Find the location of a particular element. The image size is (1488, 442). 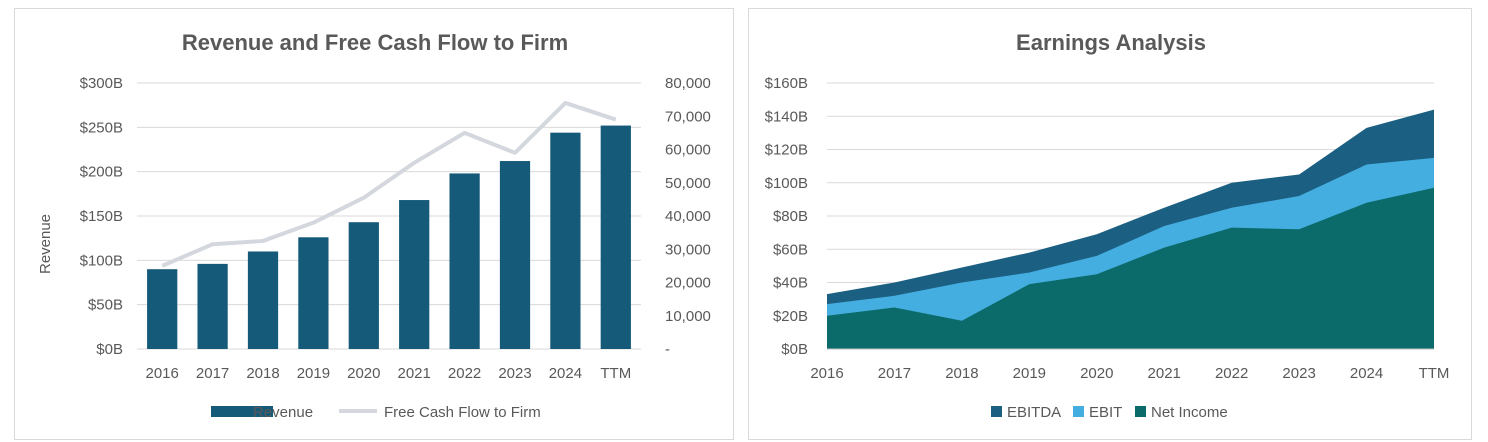

fcff-series-line is located at coordinates (389, 184).